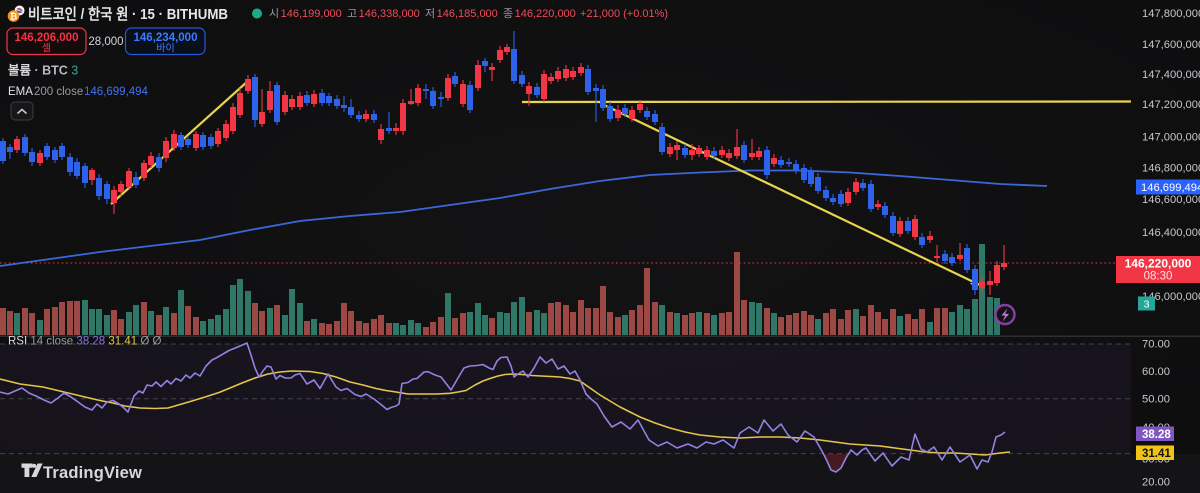 This screenshot has width=1200, height=493. Describe the element at coordinates (1171, 75) in the screenshot. I see `svg-text: 147,400,000` at that location.